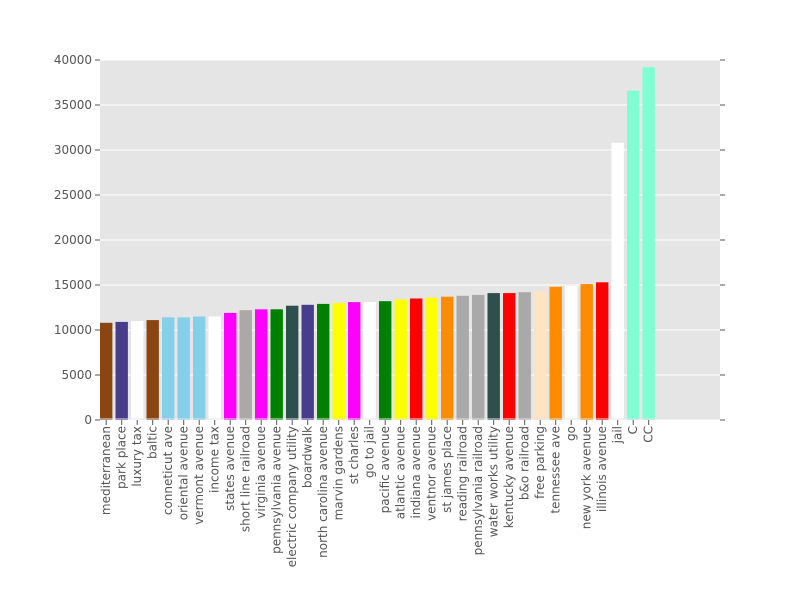 The image size is (800, 600). Describe the element at coordinates (509, 477) in the screenshot. I see `x-tick-label: kentucky avenue` at that location.